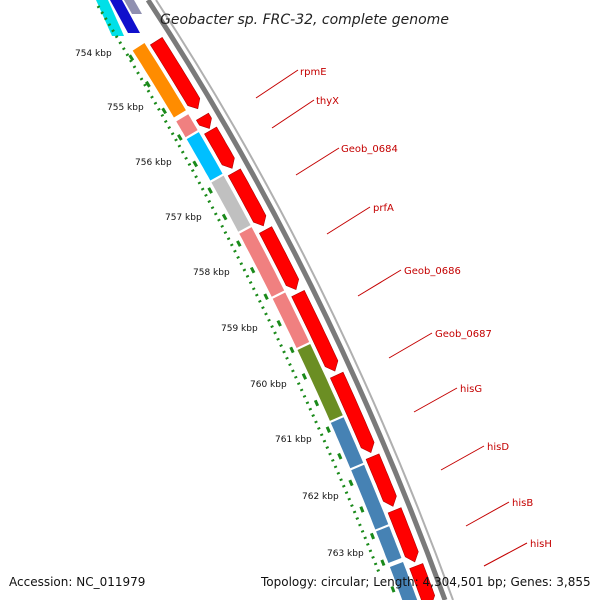 This screenshot has width=600, height=600. I want to click on gene-label: Geob_0684, so click(369, 149).